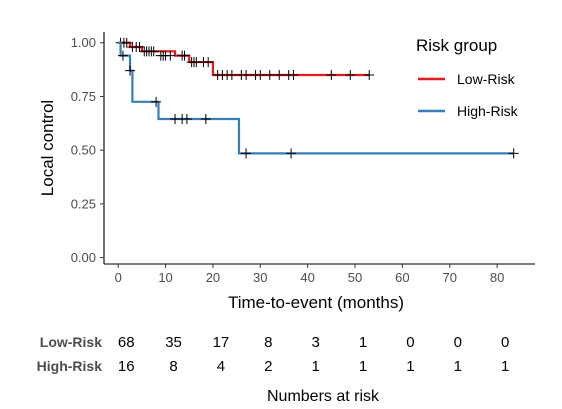 The image size is (562, 409). I want to click on x-tick-label: 60, so click(402, 277).